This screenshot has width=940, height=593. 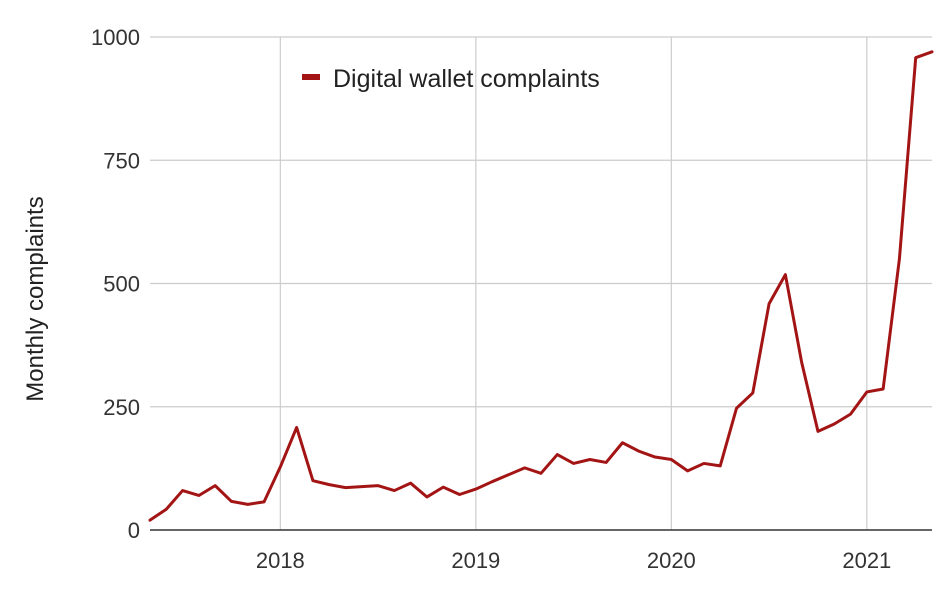 I want to click on x-tick-label: 2018, so click(x=280, y=560).